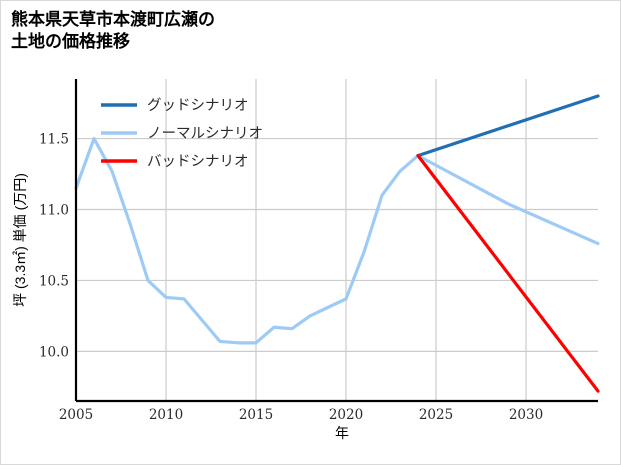 The image size is (621, 465). I want to click on legend-label: ノーマルシナリオ, so click(205, 134).